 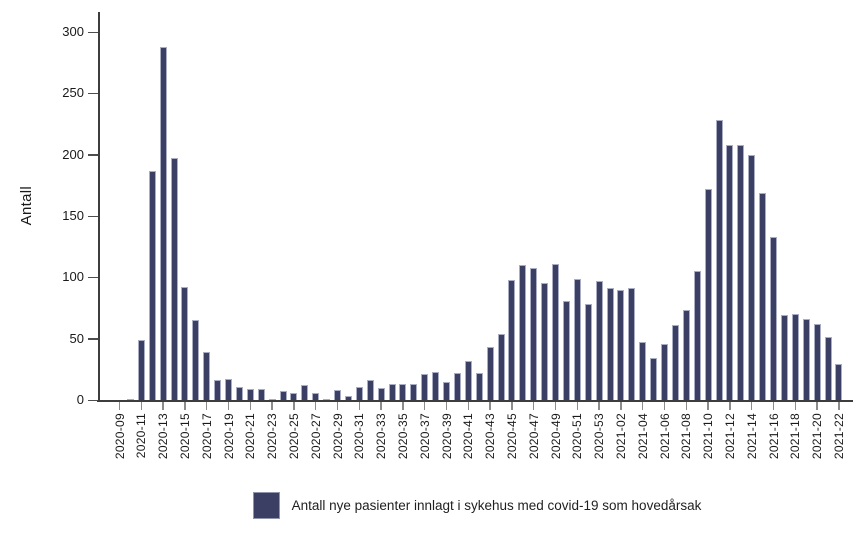 What do you see at coordinates (475, 401) in the screenshot?
I see `x-axis-line` at bounding box center [475, 401].